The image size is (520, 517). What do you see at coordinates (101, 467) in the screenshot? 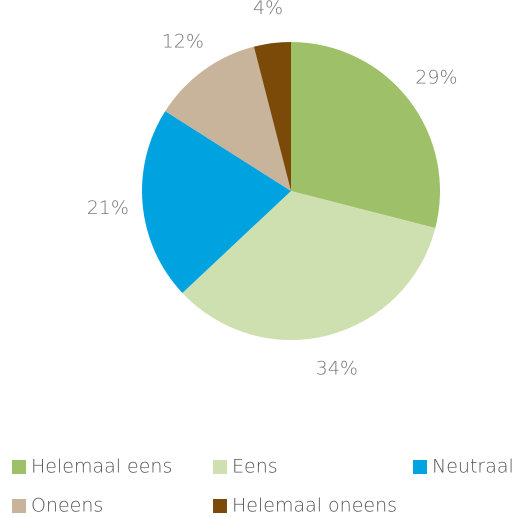
I see `legend-label: Helemaal eens` at bounding box center [101, 467].